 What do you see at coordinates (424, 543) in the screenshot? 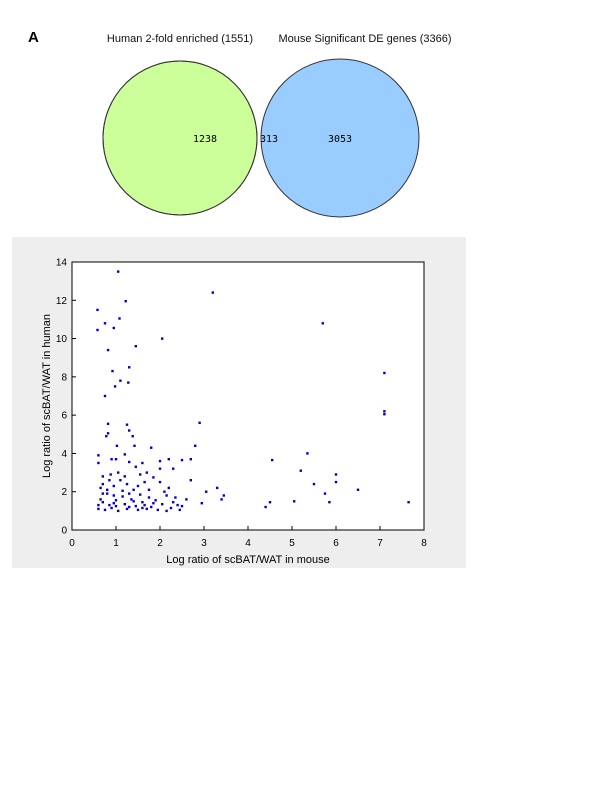
I see `x-tick-label: 8` at bounding box center [424, 543].